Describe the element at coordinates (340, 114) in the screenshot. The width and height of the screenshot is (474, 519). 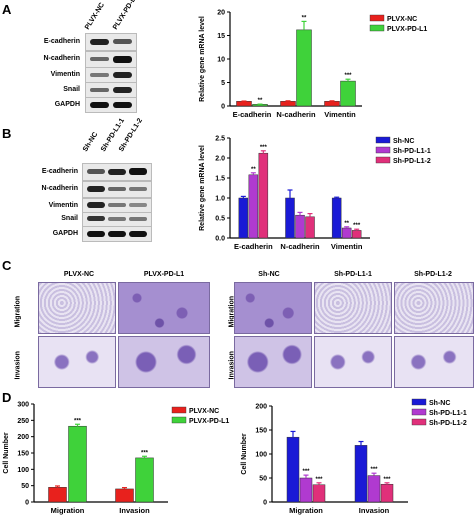
I see `x-tick-label: Vimentin` at that location.